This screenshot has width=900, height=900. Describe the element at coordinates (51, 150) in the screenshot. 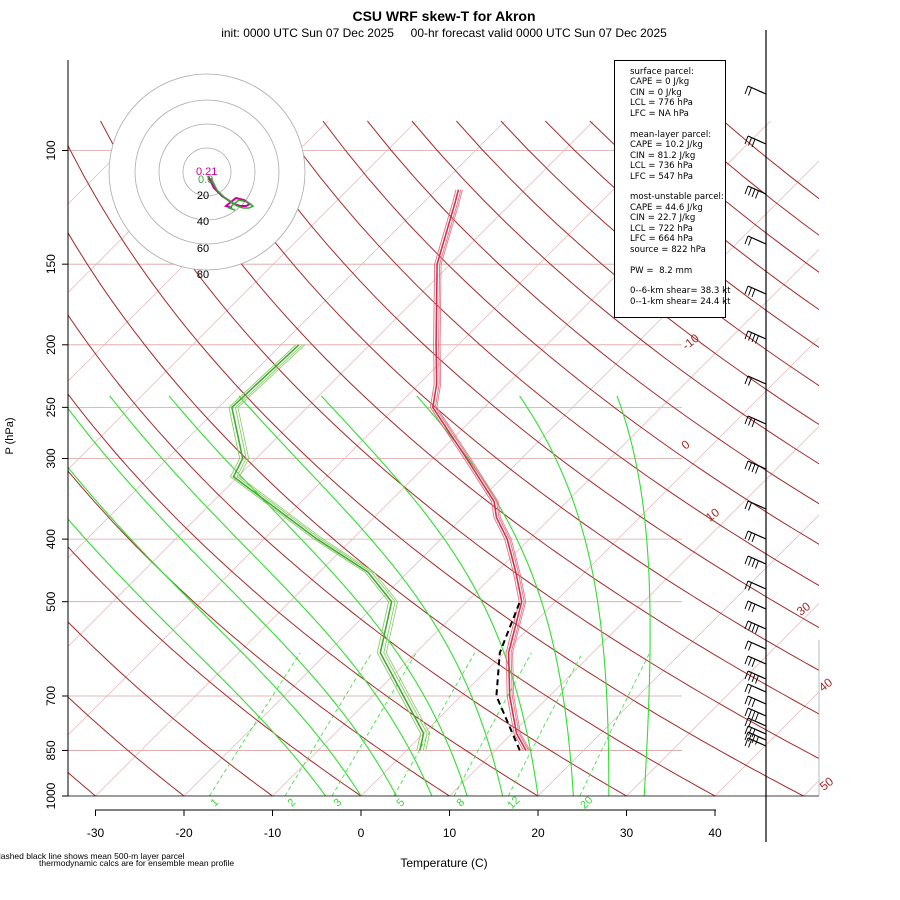

I see `y-tick-label: 100` at that location.